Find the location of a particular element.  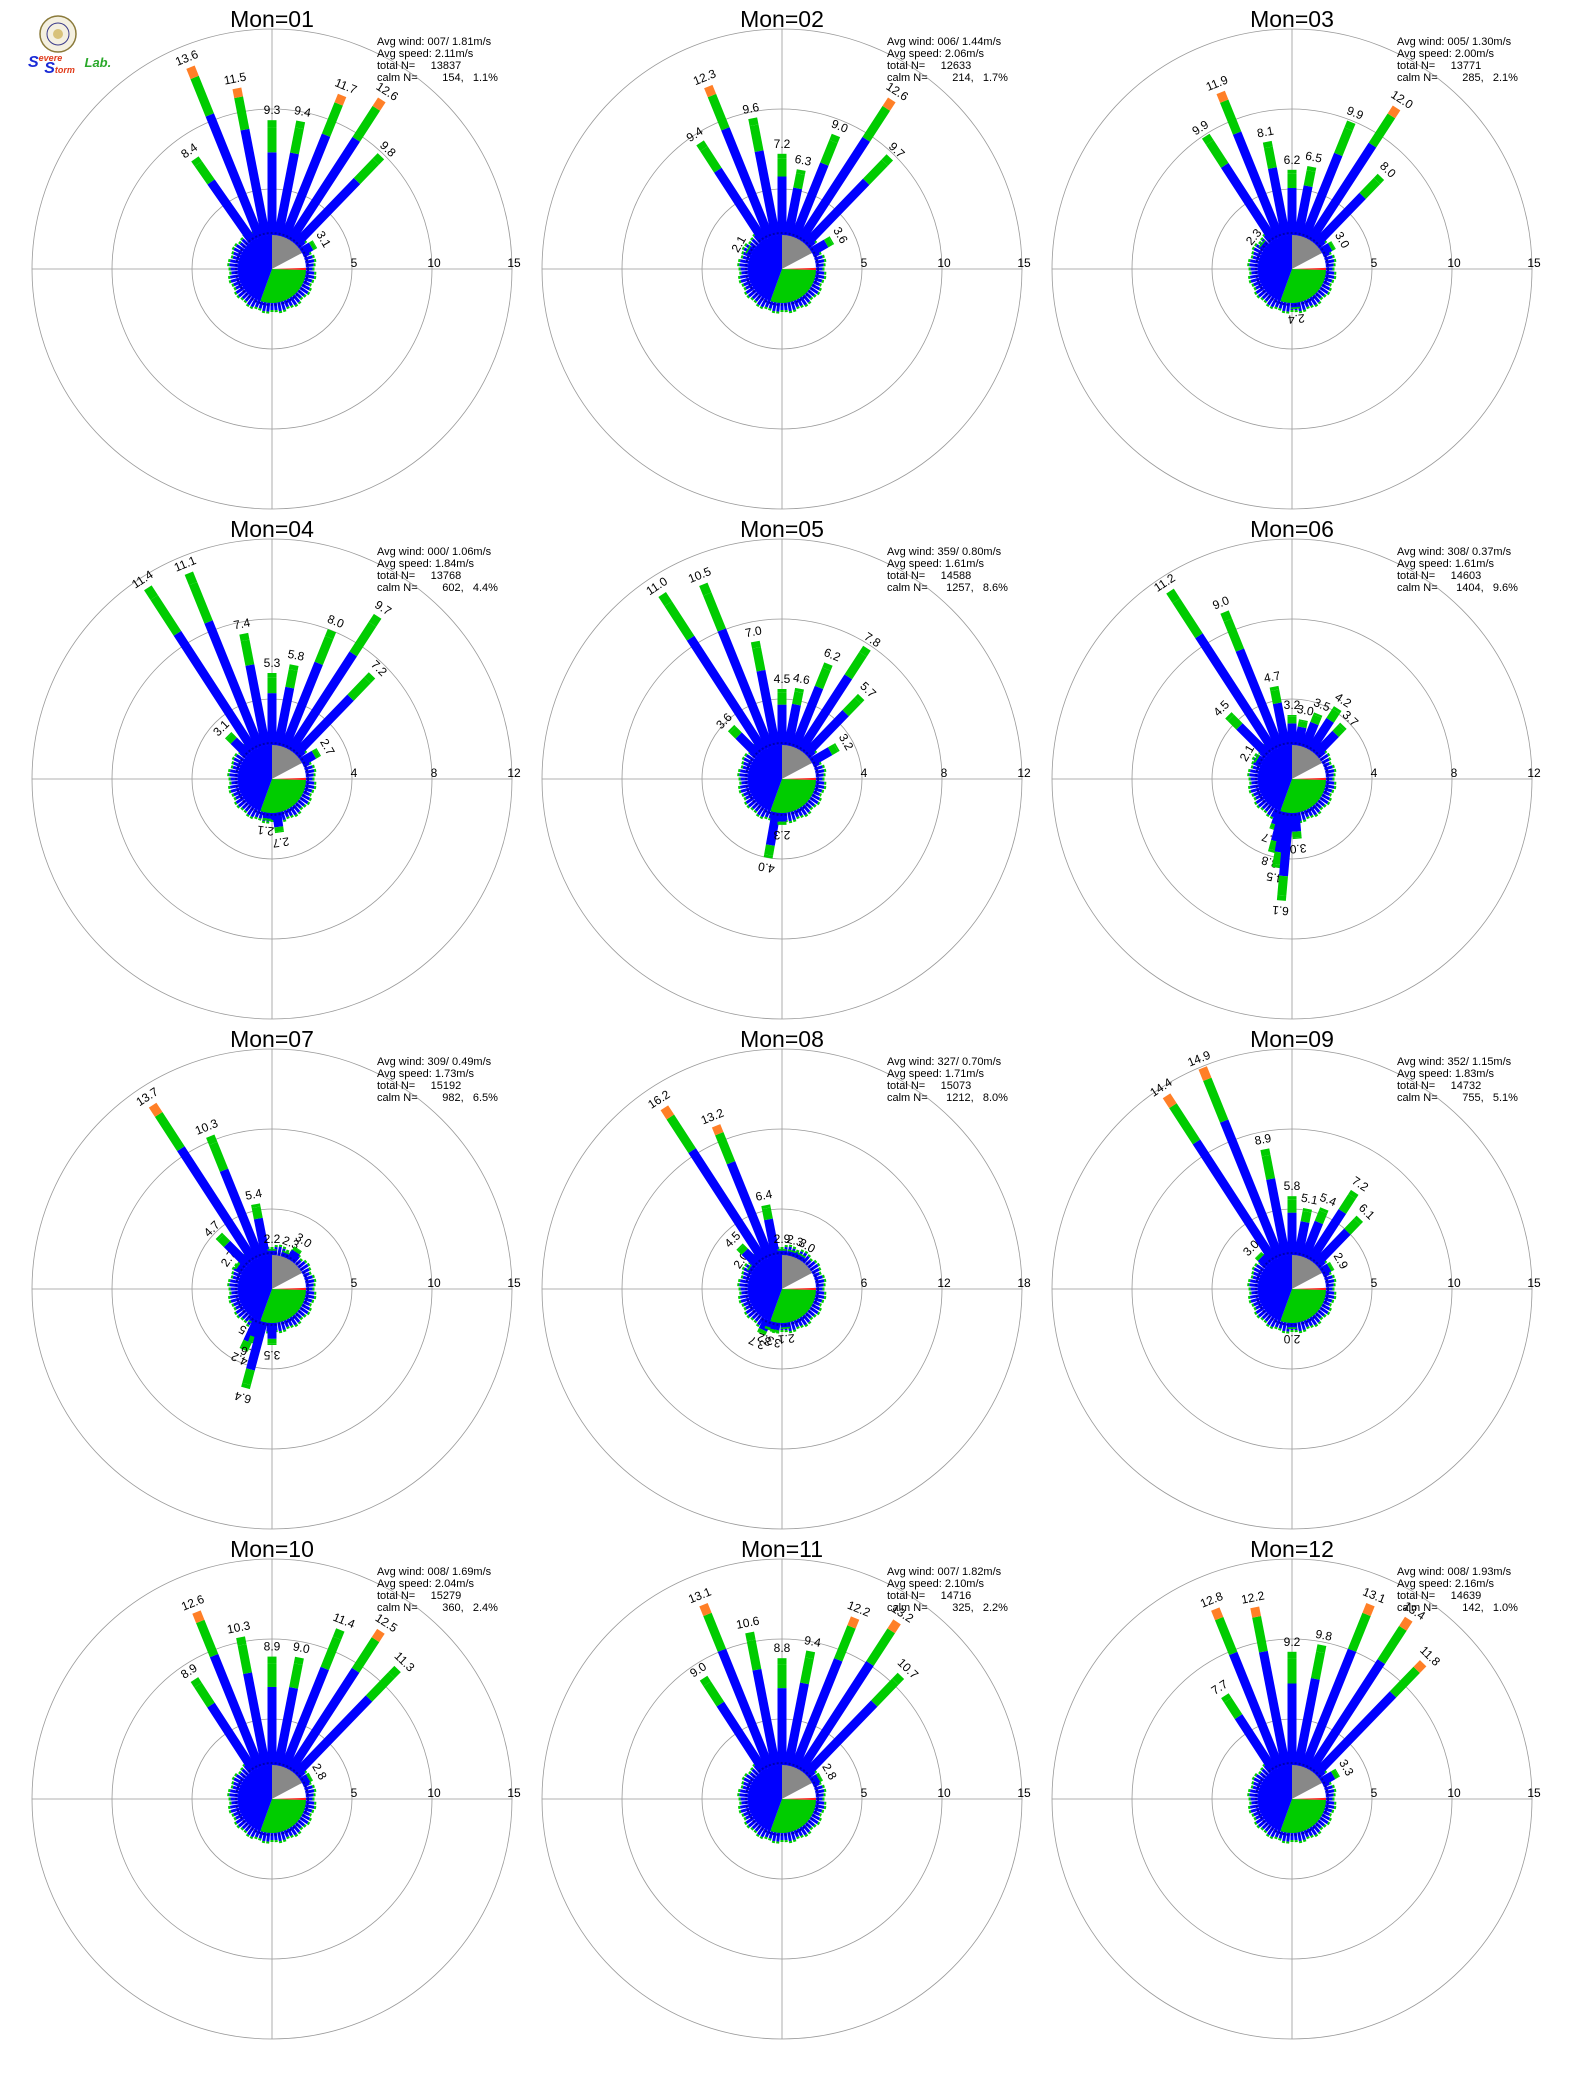

wind-bar-value-label: 8.0 is located at coordinates (335, 621).